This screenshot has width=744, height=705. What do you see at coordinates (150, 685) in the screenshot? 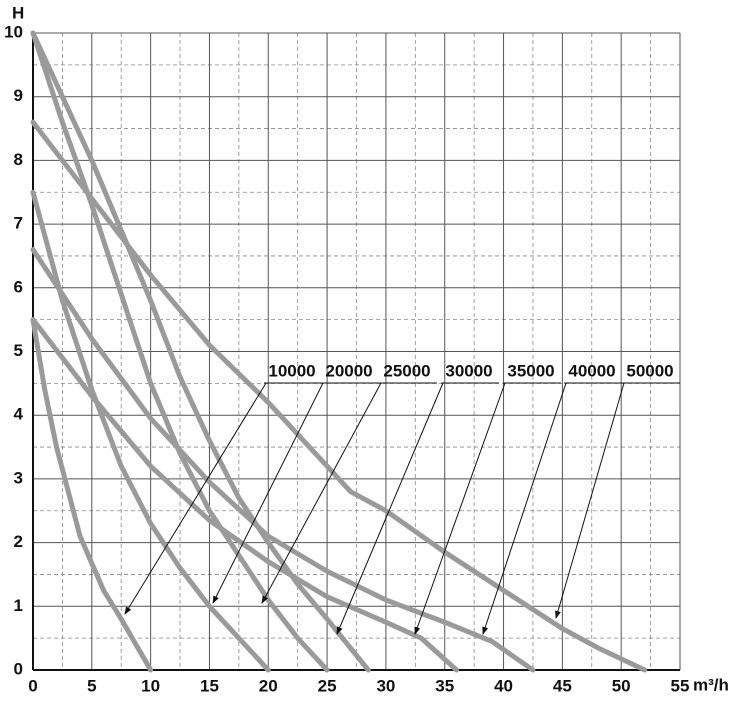
I see `x-tick-label: 10` at bounding box center [150, 685].